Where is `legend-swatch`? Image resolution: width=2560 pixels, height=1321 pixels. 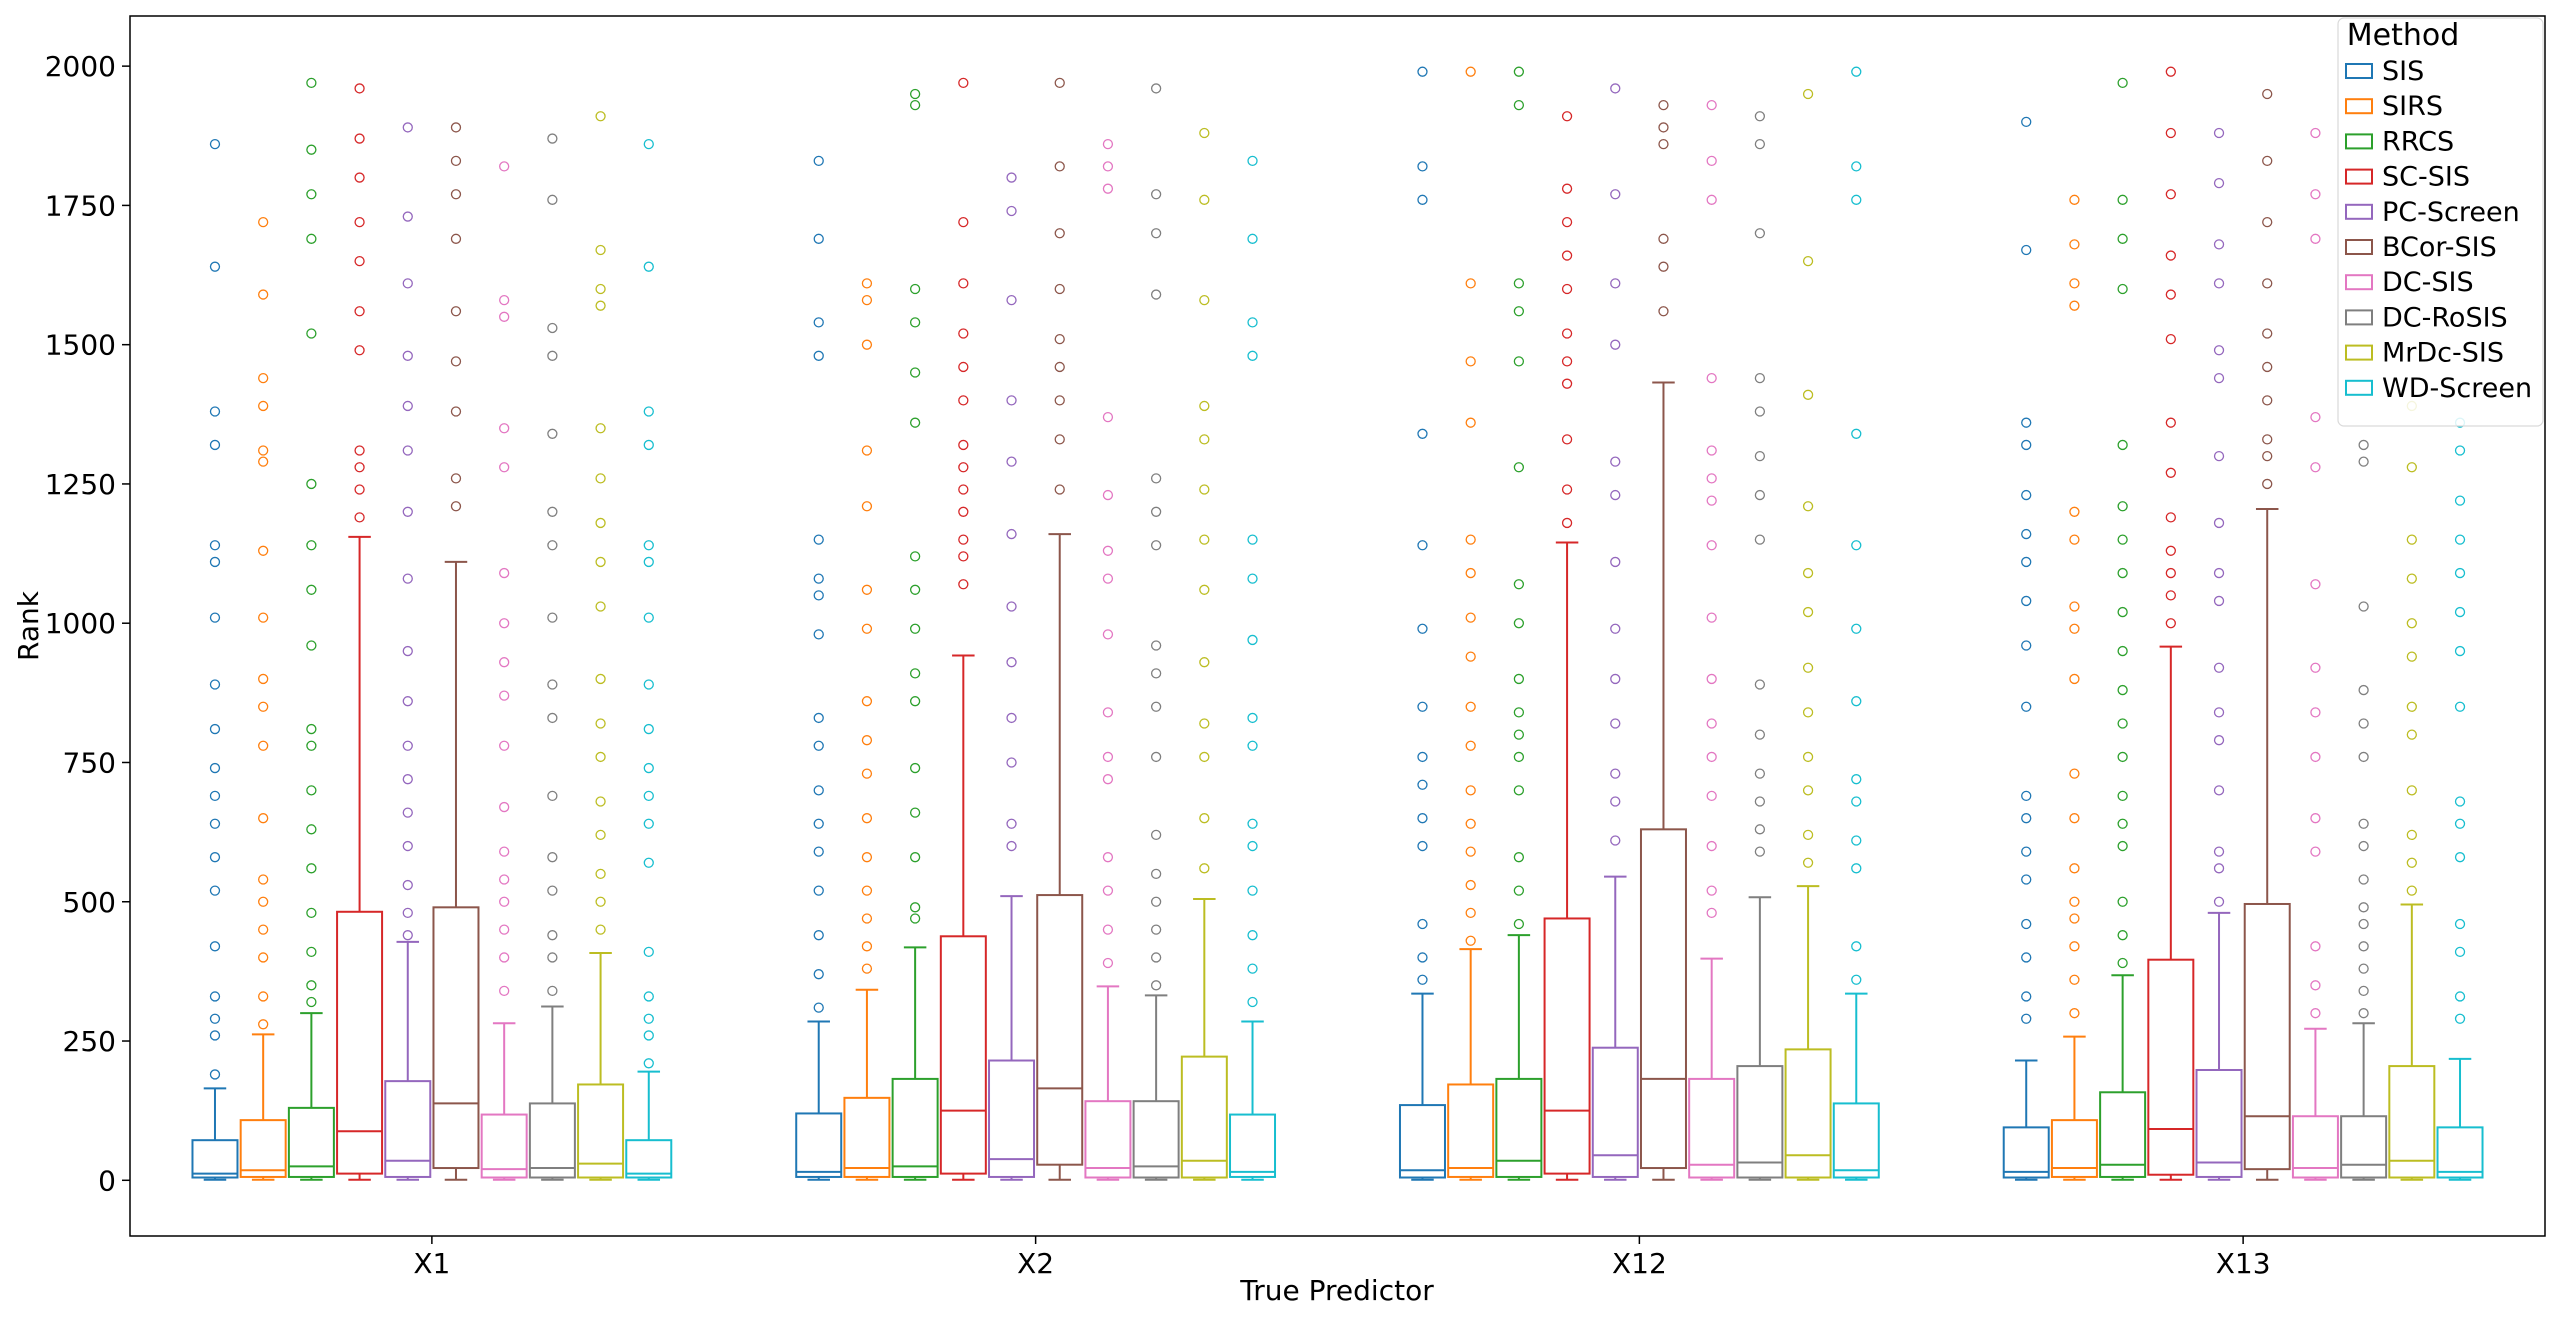 legend-swatch is located at coordinates (2359, 106).